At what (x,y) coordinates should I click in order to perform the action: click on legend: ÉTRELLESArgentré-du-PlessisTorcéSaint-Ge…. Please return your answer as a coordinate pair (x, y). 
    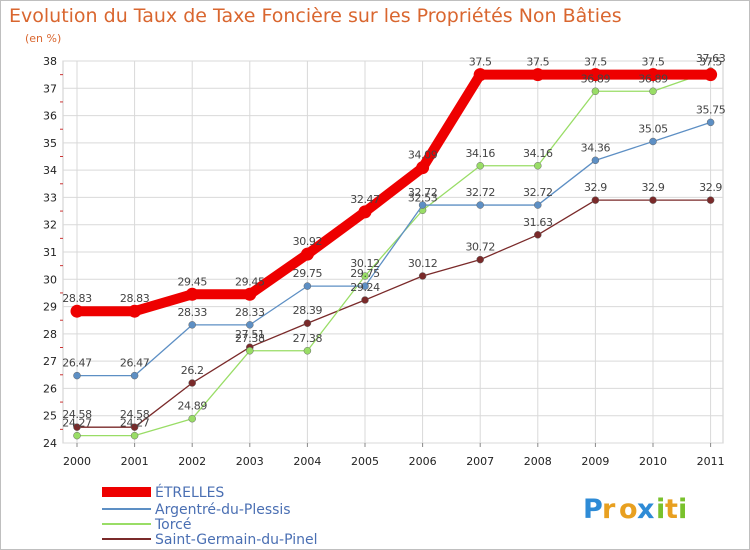
    Looking at the image, I should click on (210, 516).